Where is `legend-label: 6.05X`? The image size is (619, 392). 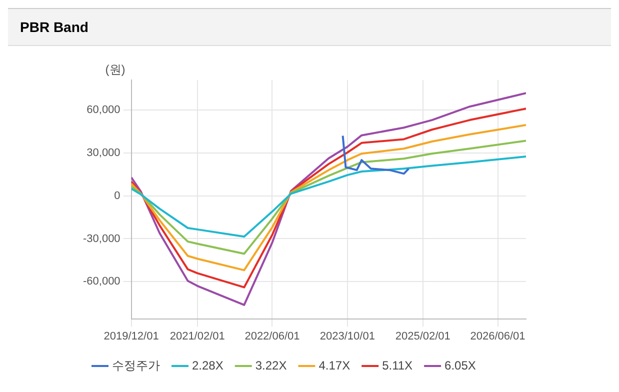 legend-label: 6.05X is located at coordinates (460, 365).